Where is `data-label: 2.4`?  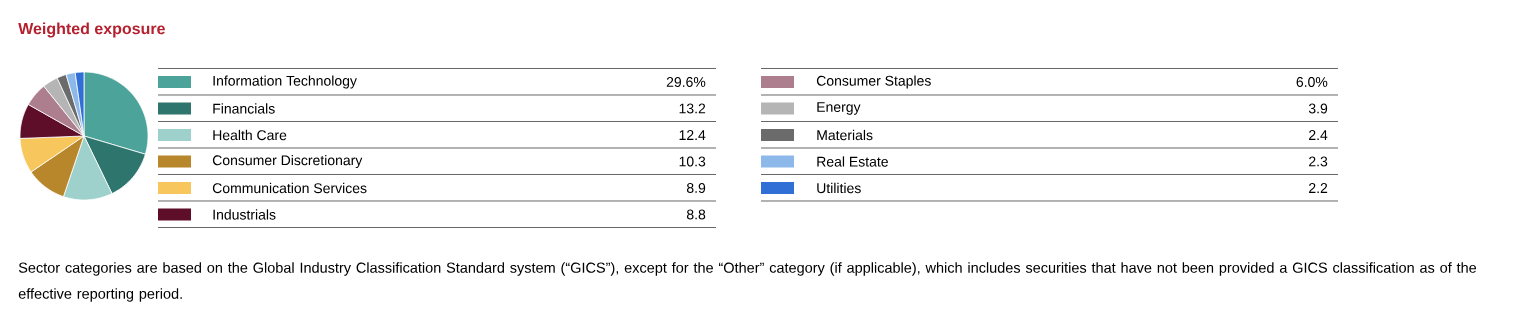 data-label: 2.4 is located at coordinates (1318, 135).